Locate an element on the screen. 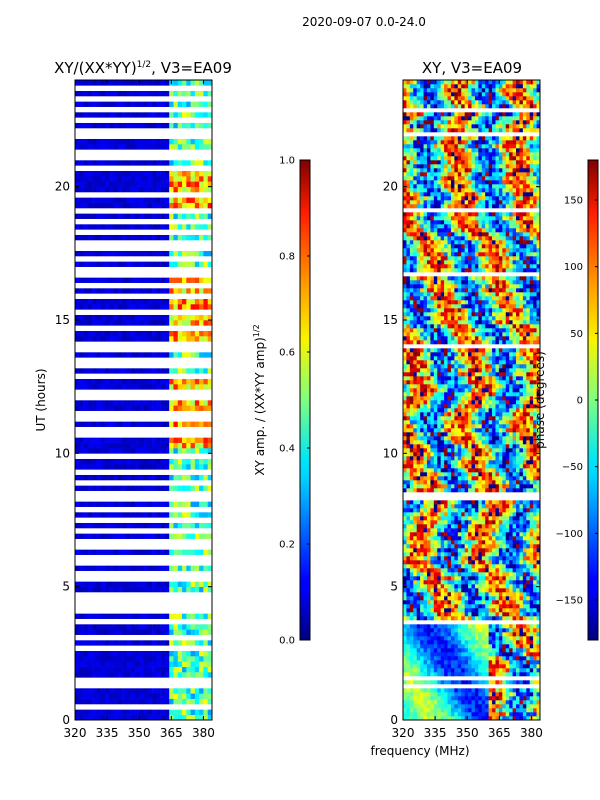 This screenshot has width=600, height=800. amplitude-colorbar-tick-label: 0.4 is located at coordinates (287, 449).